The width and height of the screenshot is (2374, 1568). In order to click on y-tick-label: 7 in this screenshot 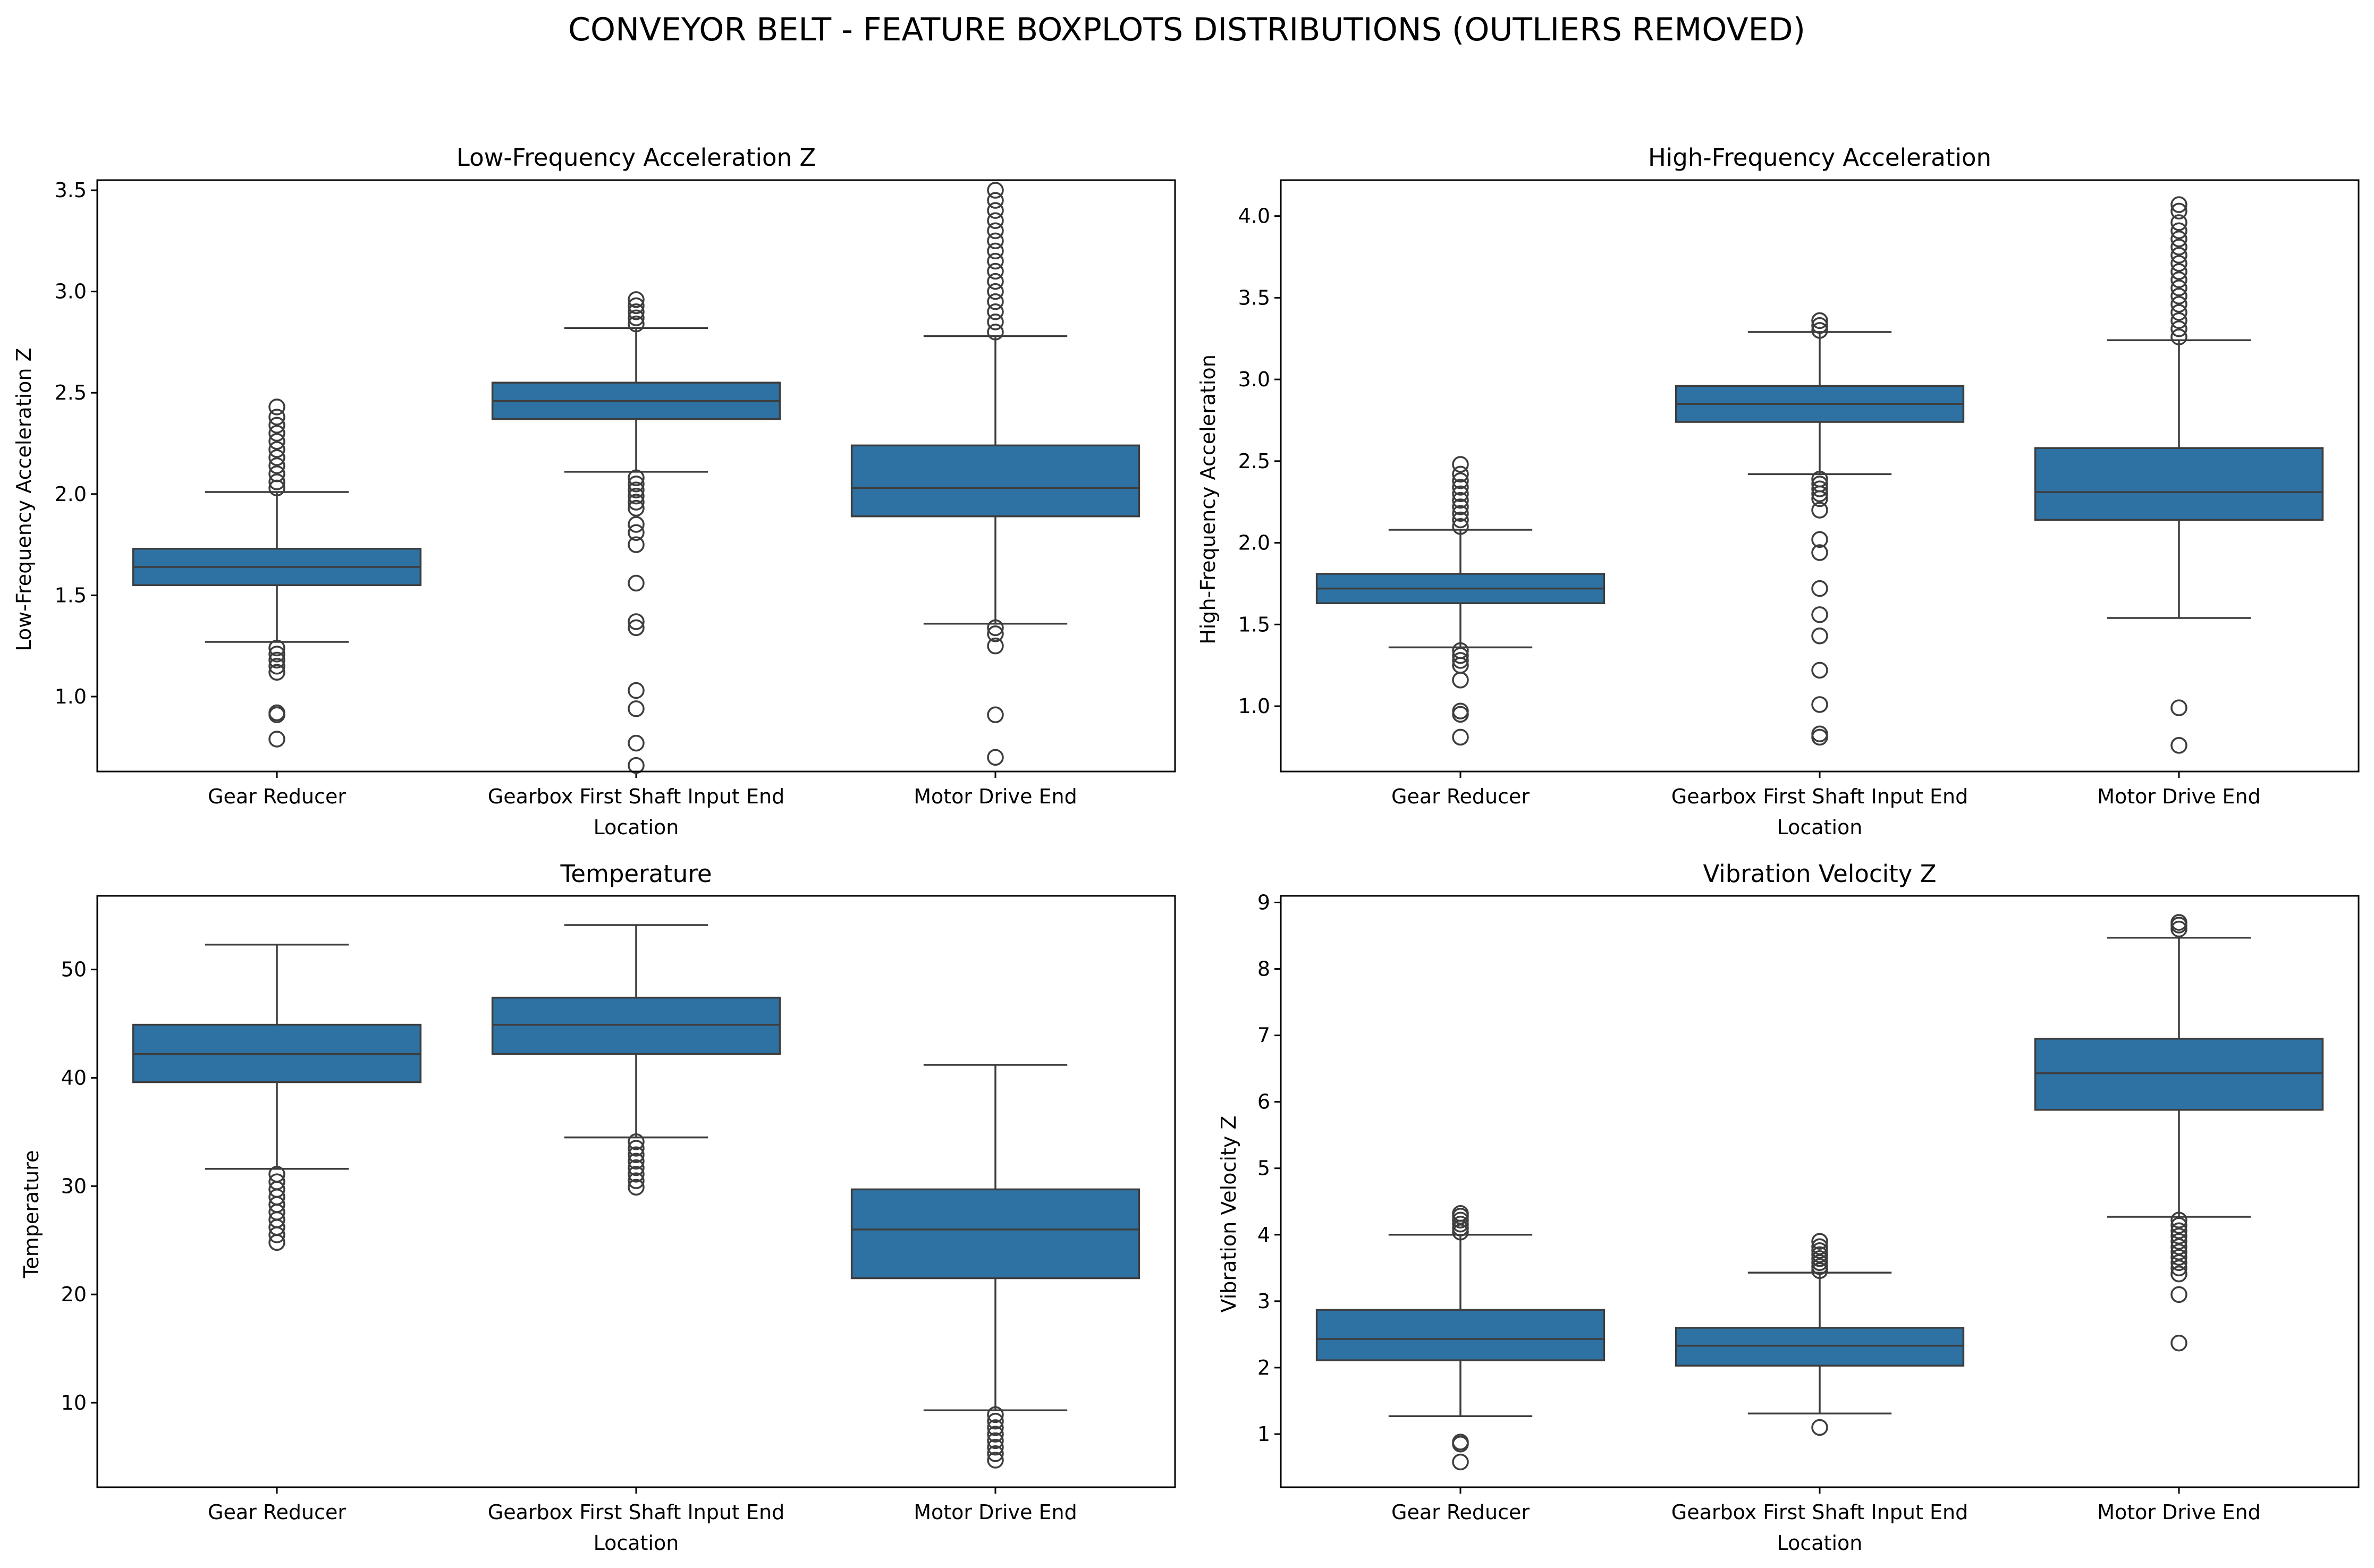, I will do `click(1263, 1035)`.